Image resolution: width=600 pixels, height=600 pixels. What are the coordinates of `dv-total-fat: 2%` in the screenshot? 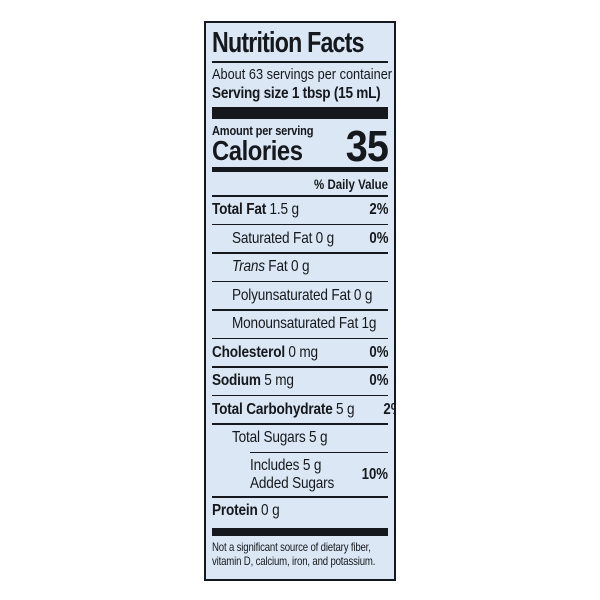 It's located at (378, 210).